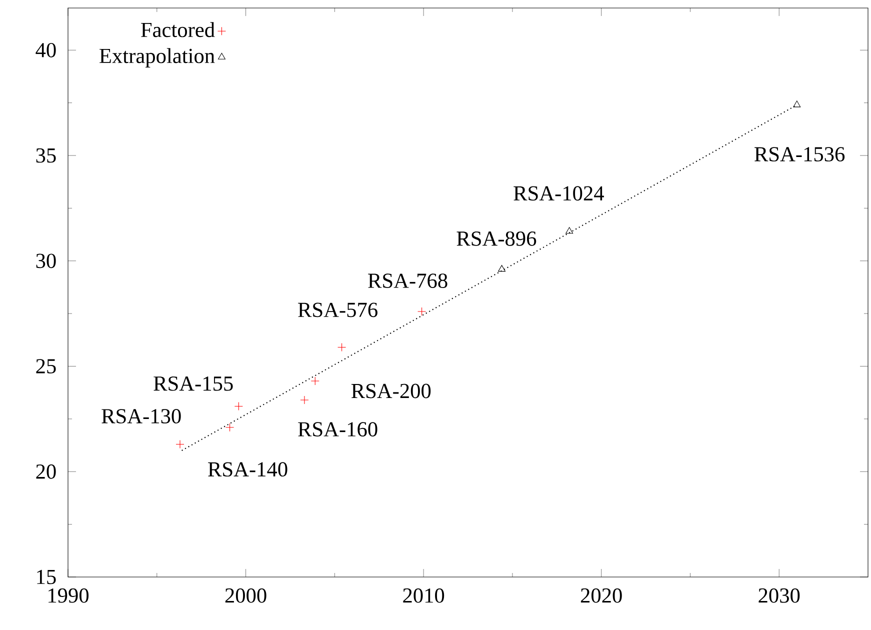  I want to click on x-tick-label: 2000, so click(245, 595).